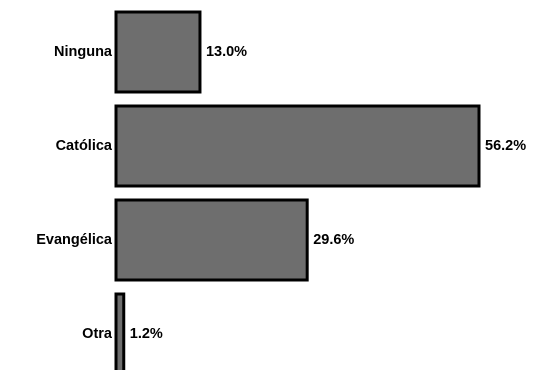 The width and height of the screenshot is (540, 370). What do you see at coordinates (83, 52) in the screenshot?
I see `category-label-0: Ninguna` at bounding box center [83, 52].